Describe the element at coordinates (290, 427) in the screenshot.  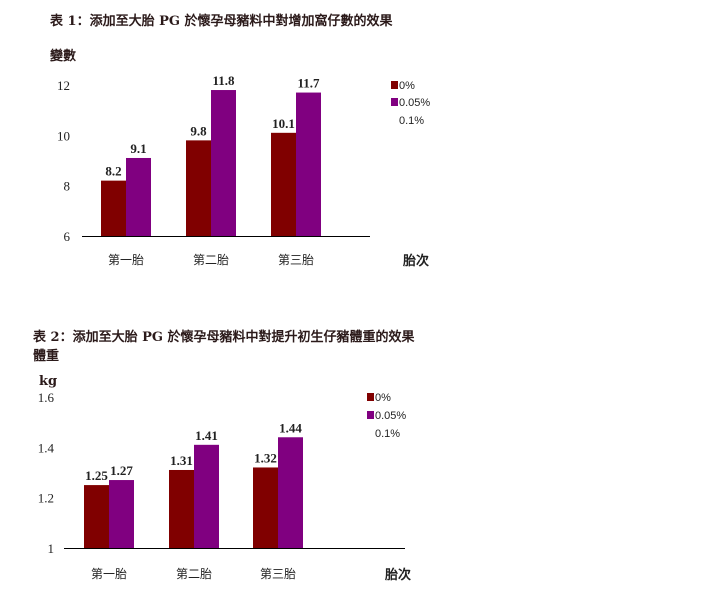
I see `data-label: 1.44` at that location.